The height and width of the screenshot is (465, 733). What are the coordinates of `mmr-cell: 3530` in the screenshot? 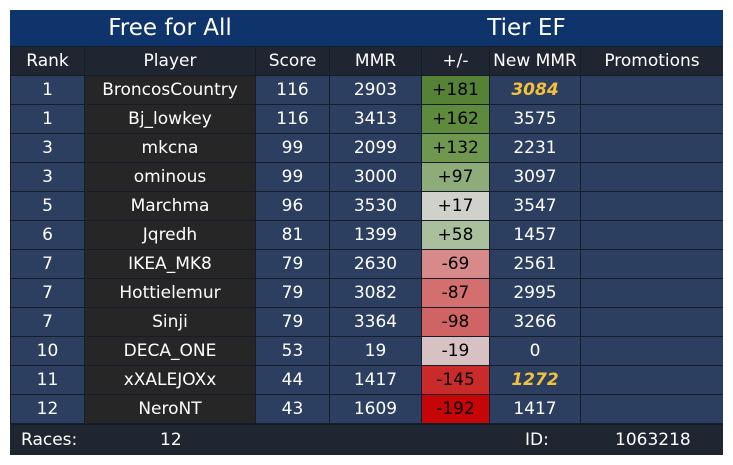 It's located at (375, 206).